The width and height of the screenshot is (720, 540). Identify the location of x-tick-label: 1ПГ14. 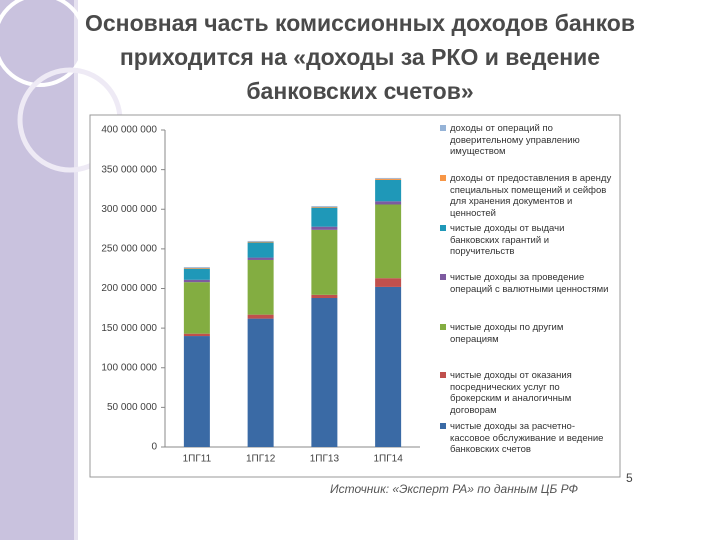
(388, 459).